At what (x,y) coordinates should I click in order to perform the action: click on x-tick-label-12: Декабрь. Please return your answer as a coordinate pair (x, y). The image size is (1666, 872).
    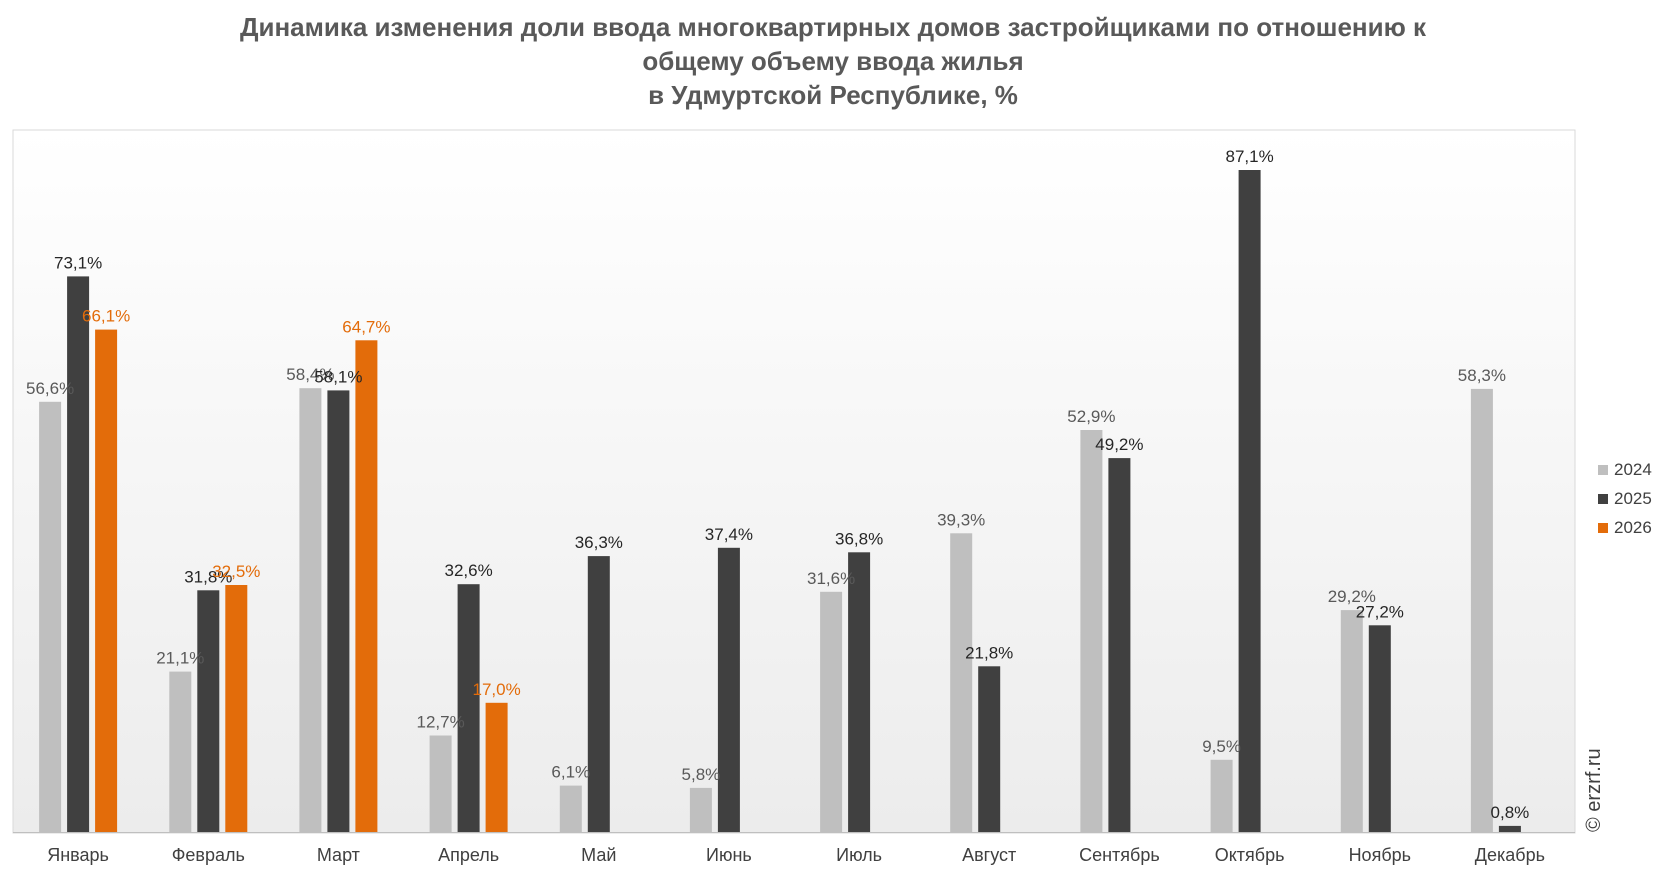
    Looking at the image, I should click on (1510, 855).